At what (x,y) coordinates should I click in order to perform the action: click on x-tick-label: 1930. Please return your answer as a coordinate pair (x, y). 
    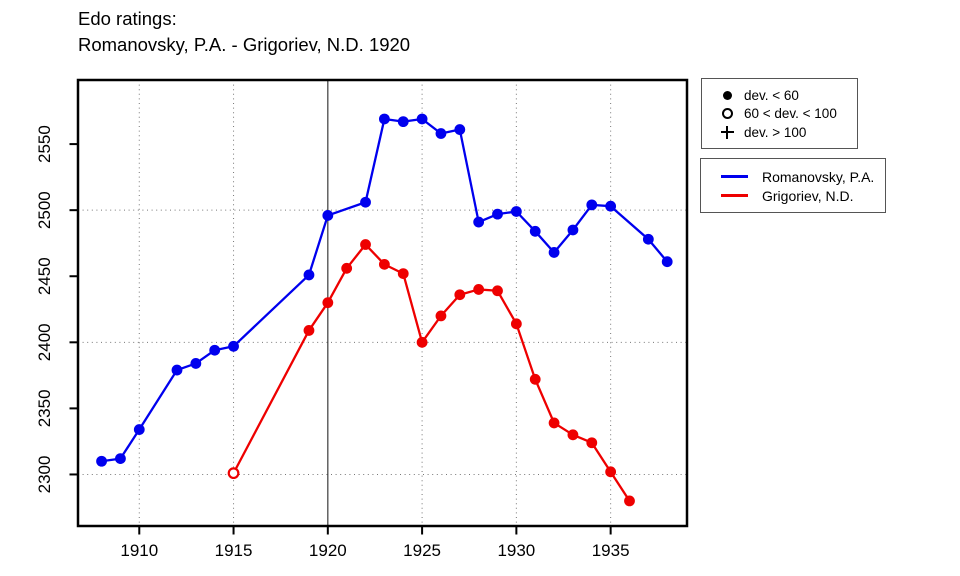
    Looking at the image, I should click on (516, 550).